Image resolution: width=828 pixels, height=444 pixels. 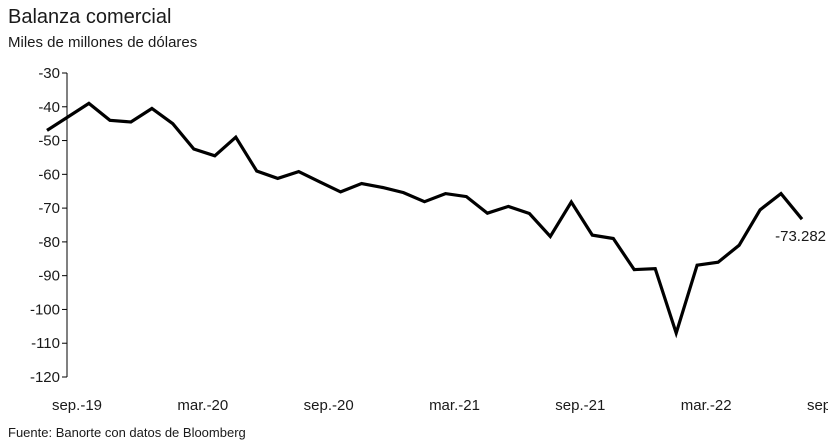 What do you see at coordinates (45, 309) in the screenshot?
I see `y-tick-label: -100` at bounding box center [45, 309].